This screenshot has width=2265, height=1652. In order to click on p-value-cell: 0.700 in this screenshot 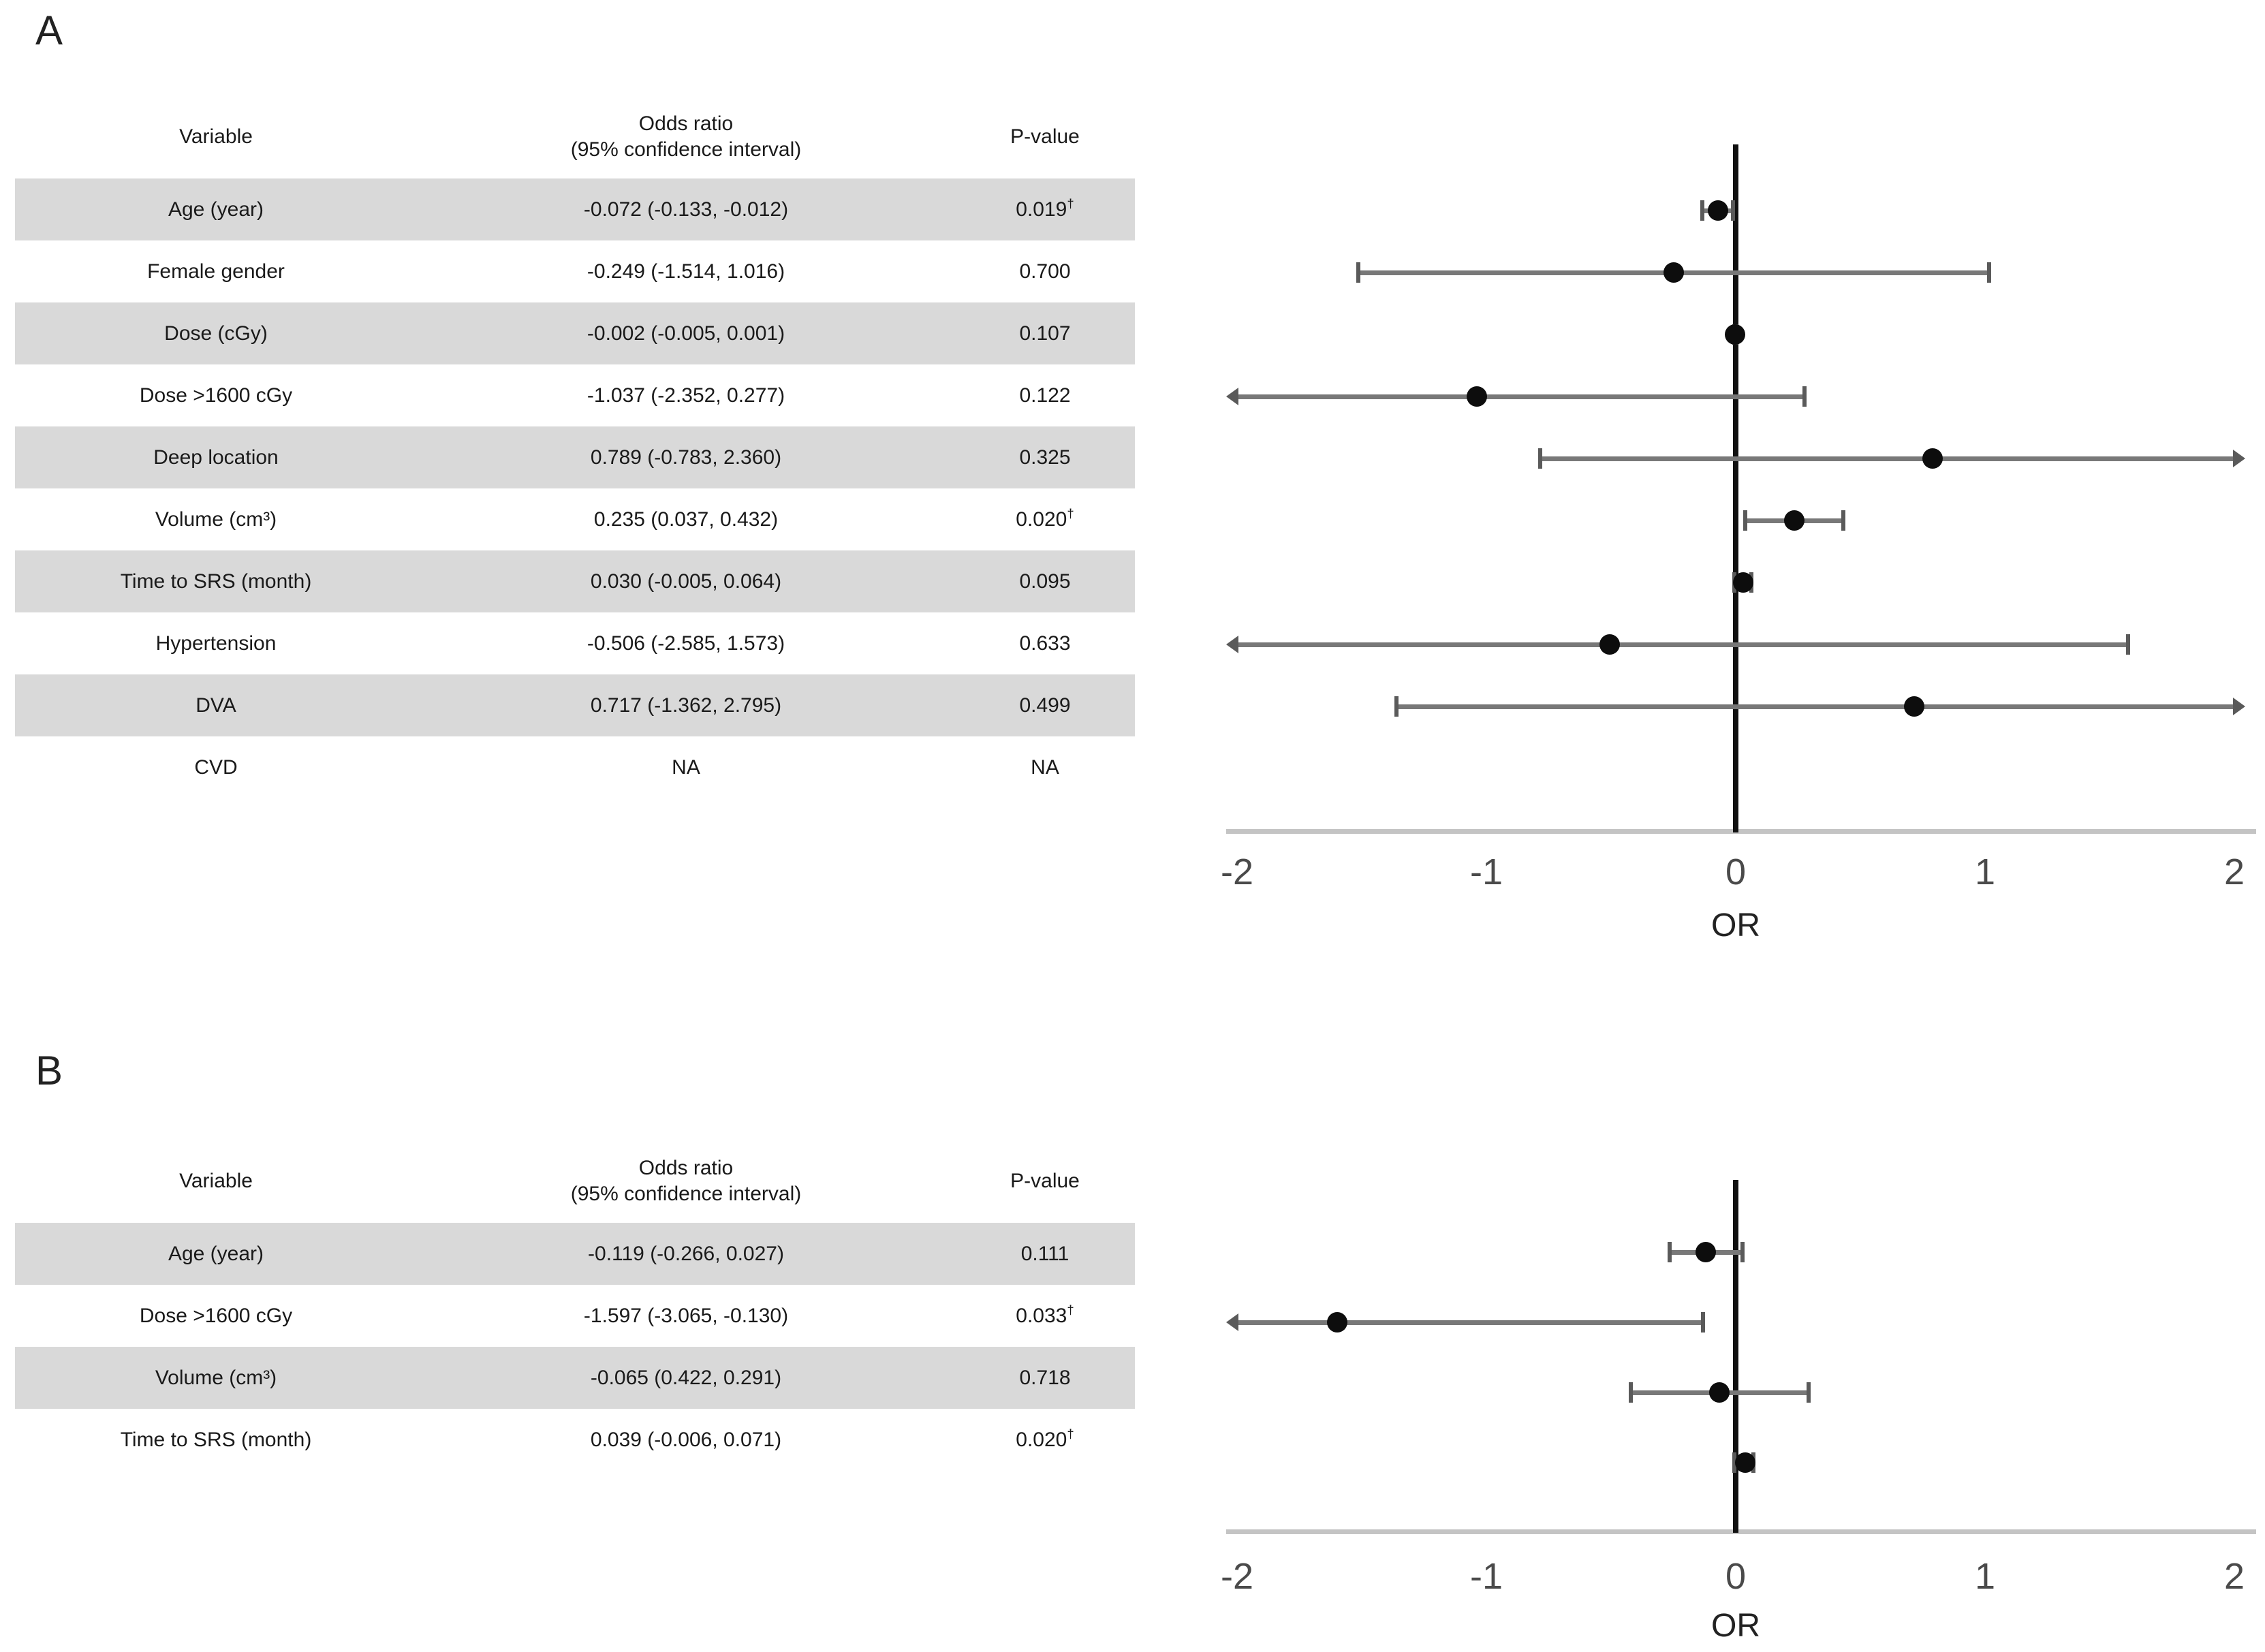, I will do `click(1045, 271)`.